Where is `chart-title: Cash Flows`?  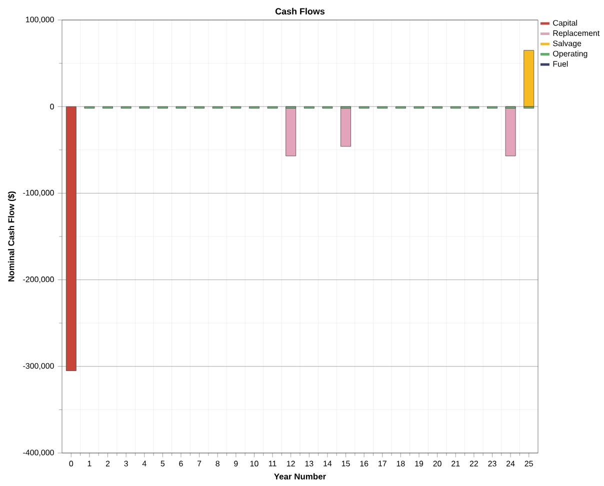 chart-title: Cash Flows is located at coordinates (300, 11).